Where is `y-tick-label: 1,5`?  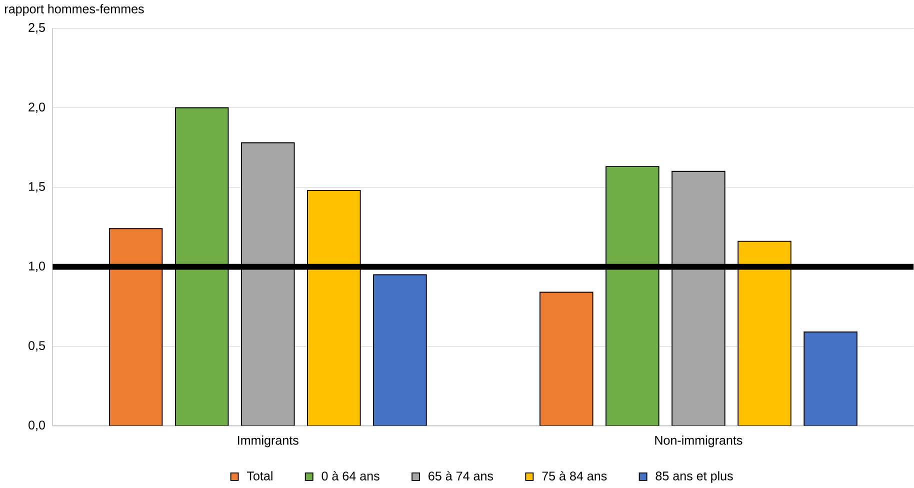
y-tick-label: 1,5 is located at coordinates (37, 187).